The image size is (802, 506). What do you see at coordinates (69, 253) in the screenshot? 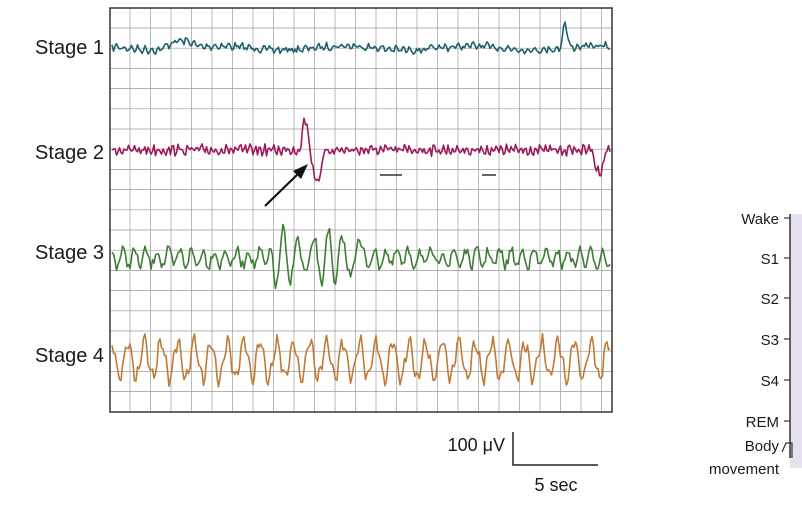
I see `stage-3-label: Stage 3` at bounding box center [69, 253].